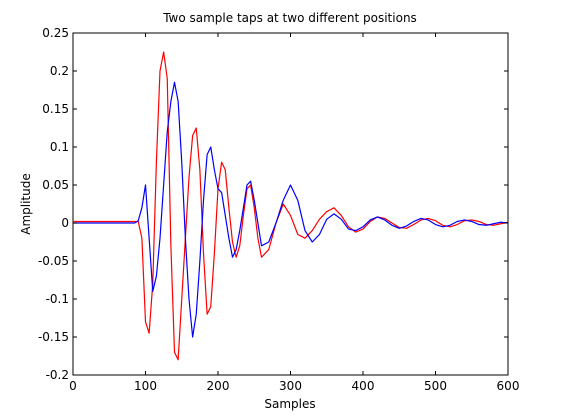  What do you see at coordinates (218, 386) in the screenshot?
I see `x-tick-label: 200` at bounding box center [218, 386].